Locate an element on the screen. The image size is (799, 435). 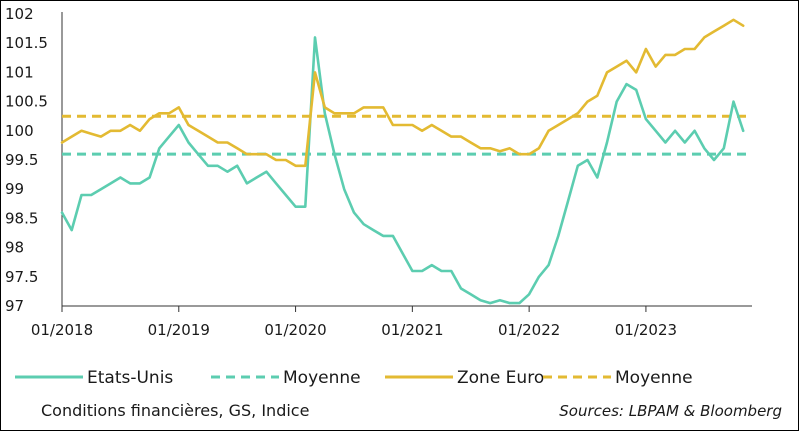
y-tick-label: 100.5 is located at coordinates (26, 102).